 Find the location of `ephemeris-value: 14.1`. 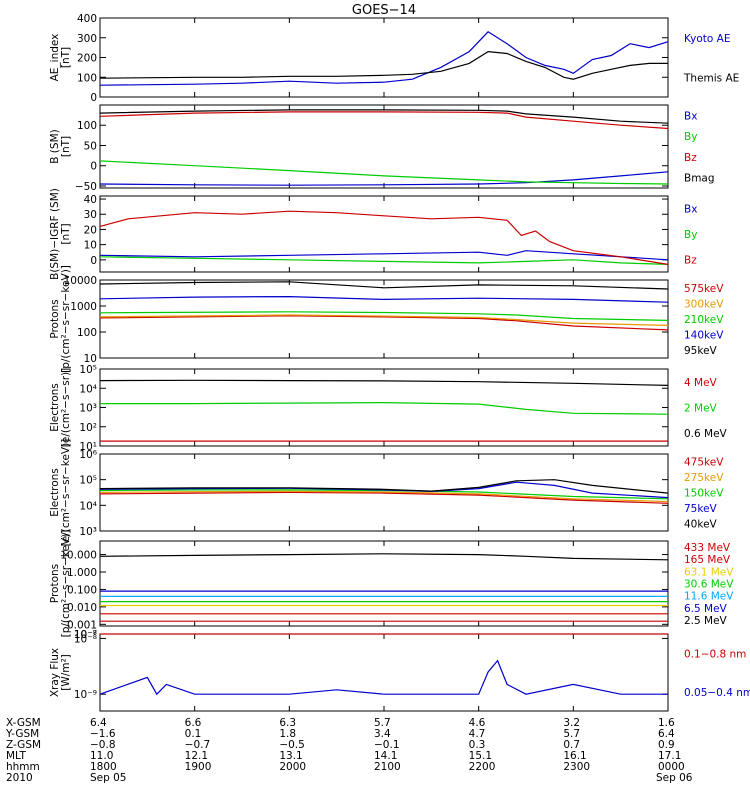

ephemeris-value: 14.1 is located at coordinates (386, 756).